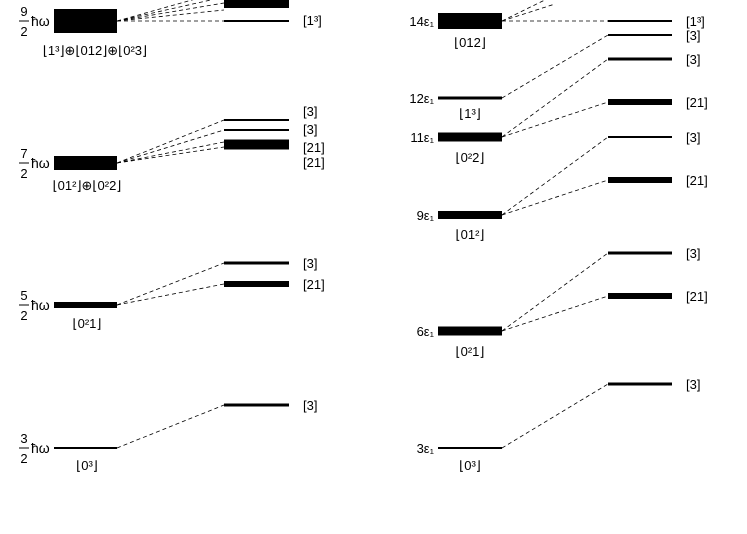 The width and height of the screenshot is (747, 534). What do you see at coordinates (421, 21) in the screenshot?
I see `energy-label: 14ε₁` at bounding box center [421, 21].